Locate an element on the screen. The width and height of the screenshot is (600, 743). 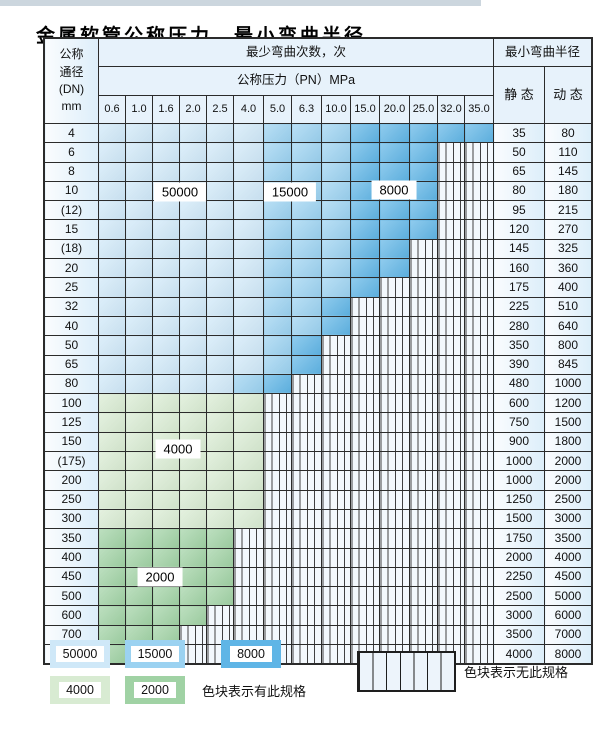
dynamic-radius-cell: 6000 is located at coordinates (568, 615).